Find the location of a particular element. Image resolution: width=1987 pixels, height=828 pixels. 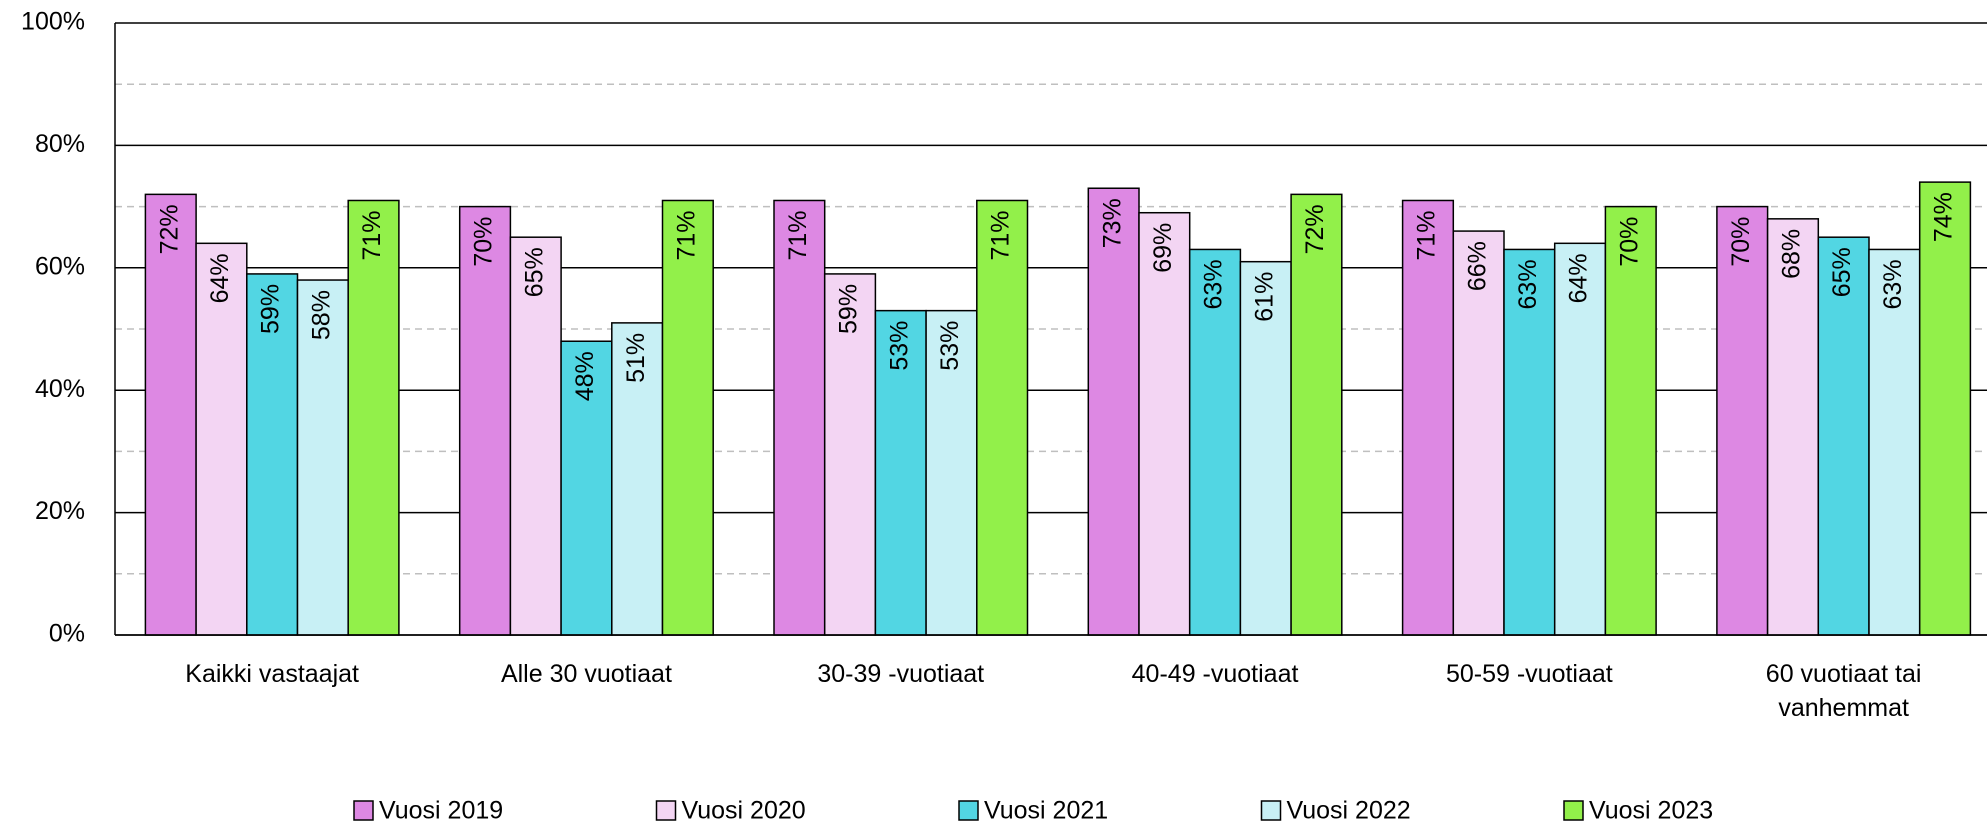

value-label: 66% is located at coordinates (1477, 266).